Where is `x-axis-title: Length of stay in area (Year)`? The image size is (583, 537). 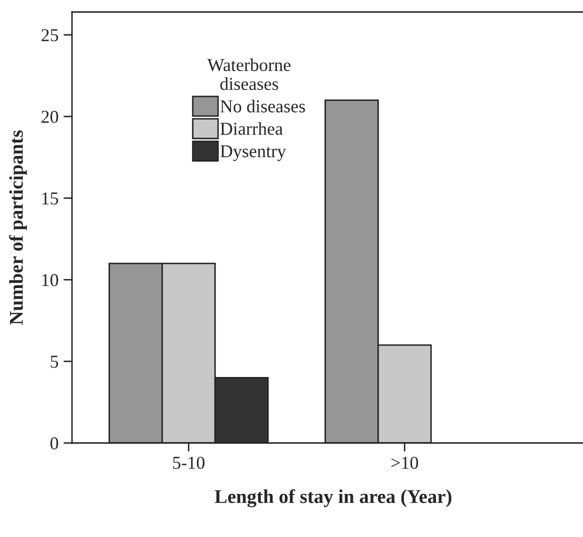 x-axis-title: Length of stay in area (Year) is located at coordinates (333, 498).